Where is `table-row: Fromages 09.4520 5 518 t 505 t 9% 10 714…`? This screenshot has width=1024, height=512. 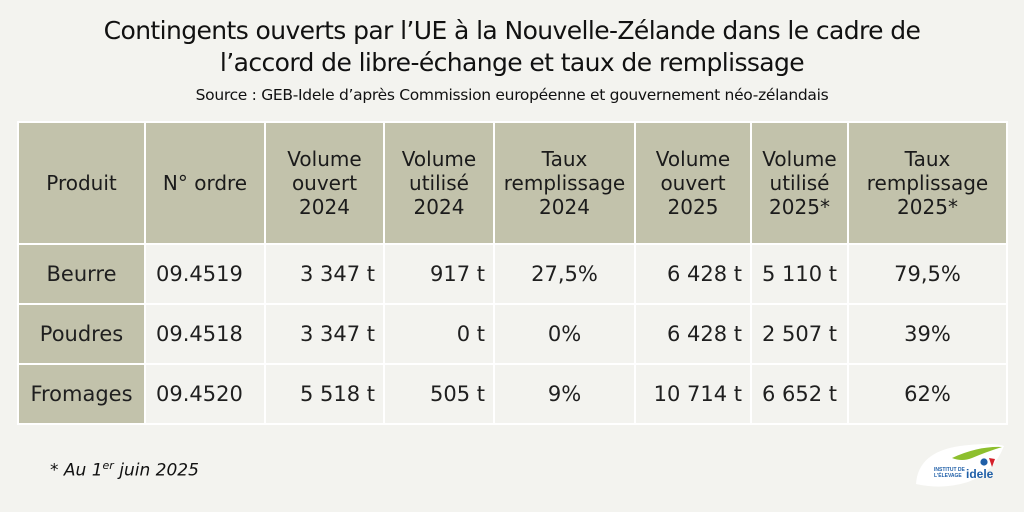
table-row: Fromages 09.4520 5 518 t 505 t 9% 10 714… is located at coordinates (512, 394).